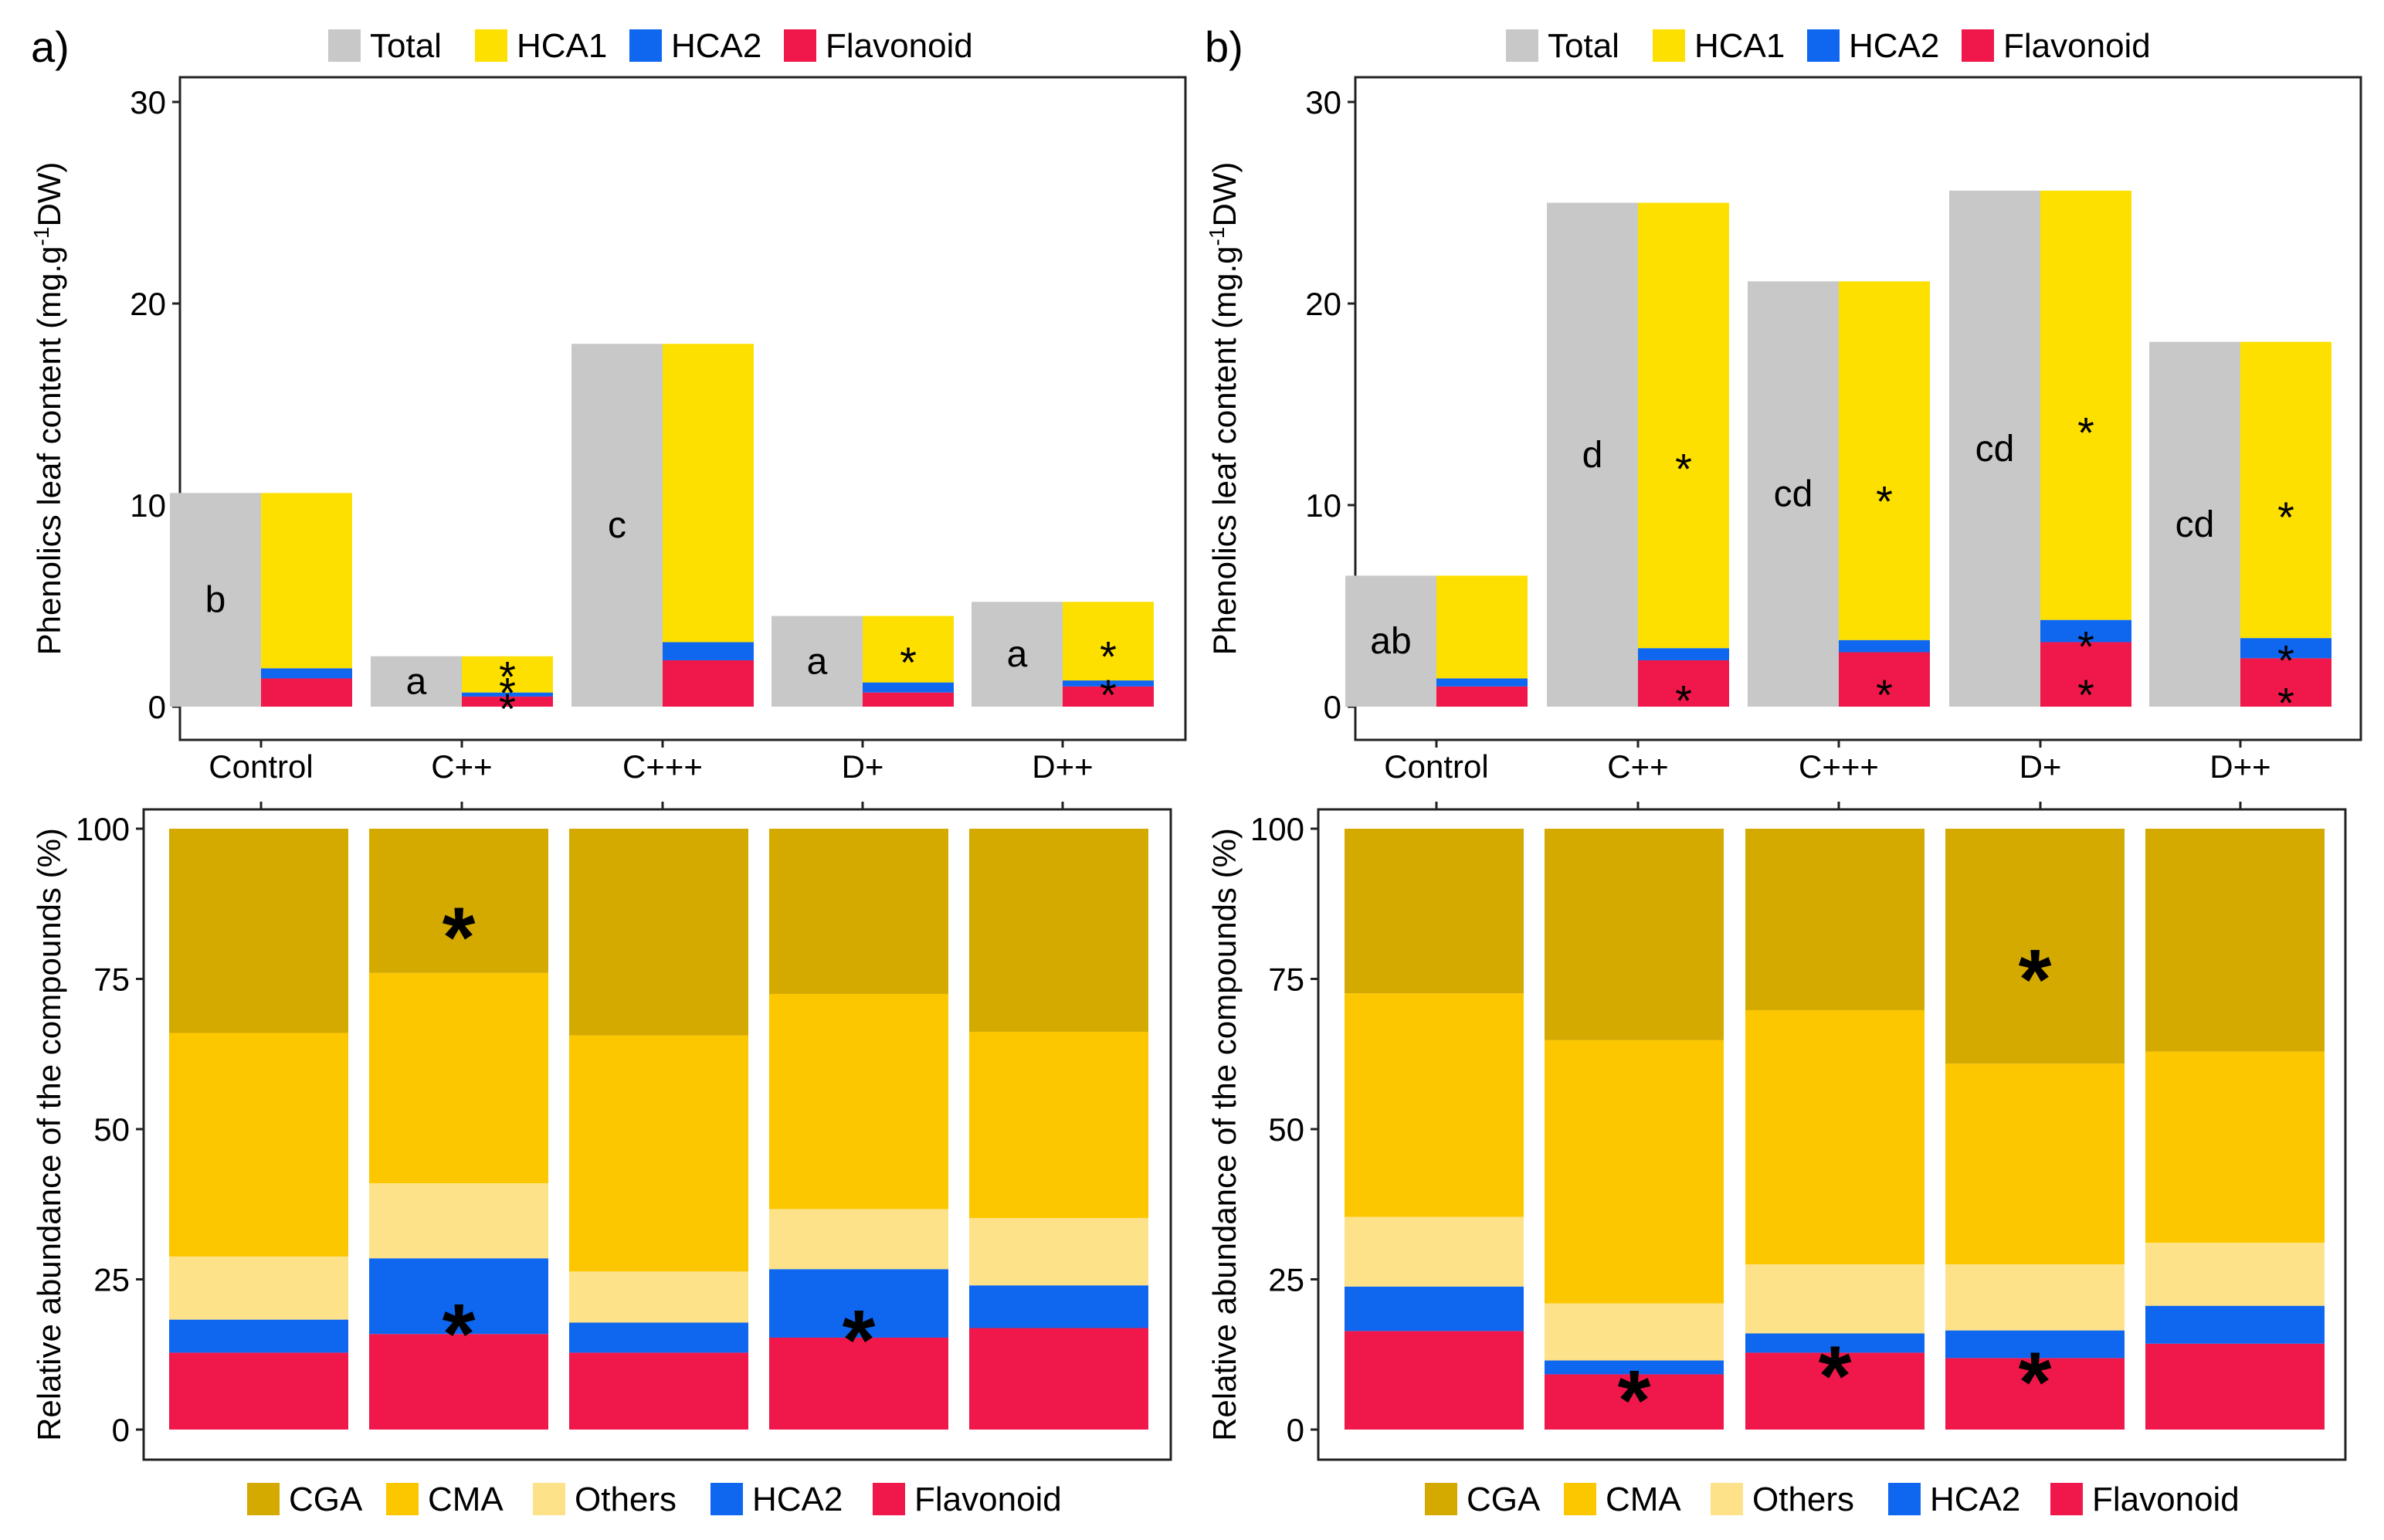 The image size is (2384, 1540). I want to click on y-axis-label-end: DW), so click(49, 194).